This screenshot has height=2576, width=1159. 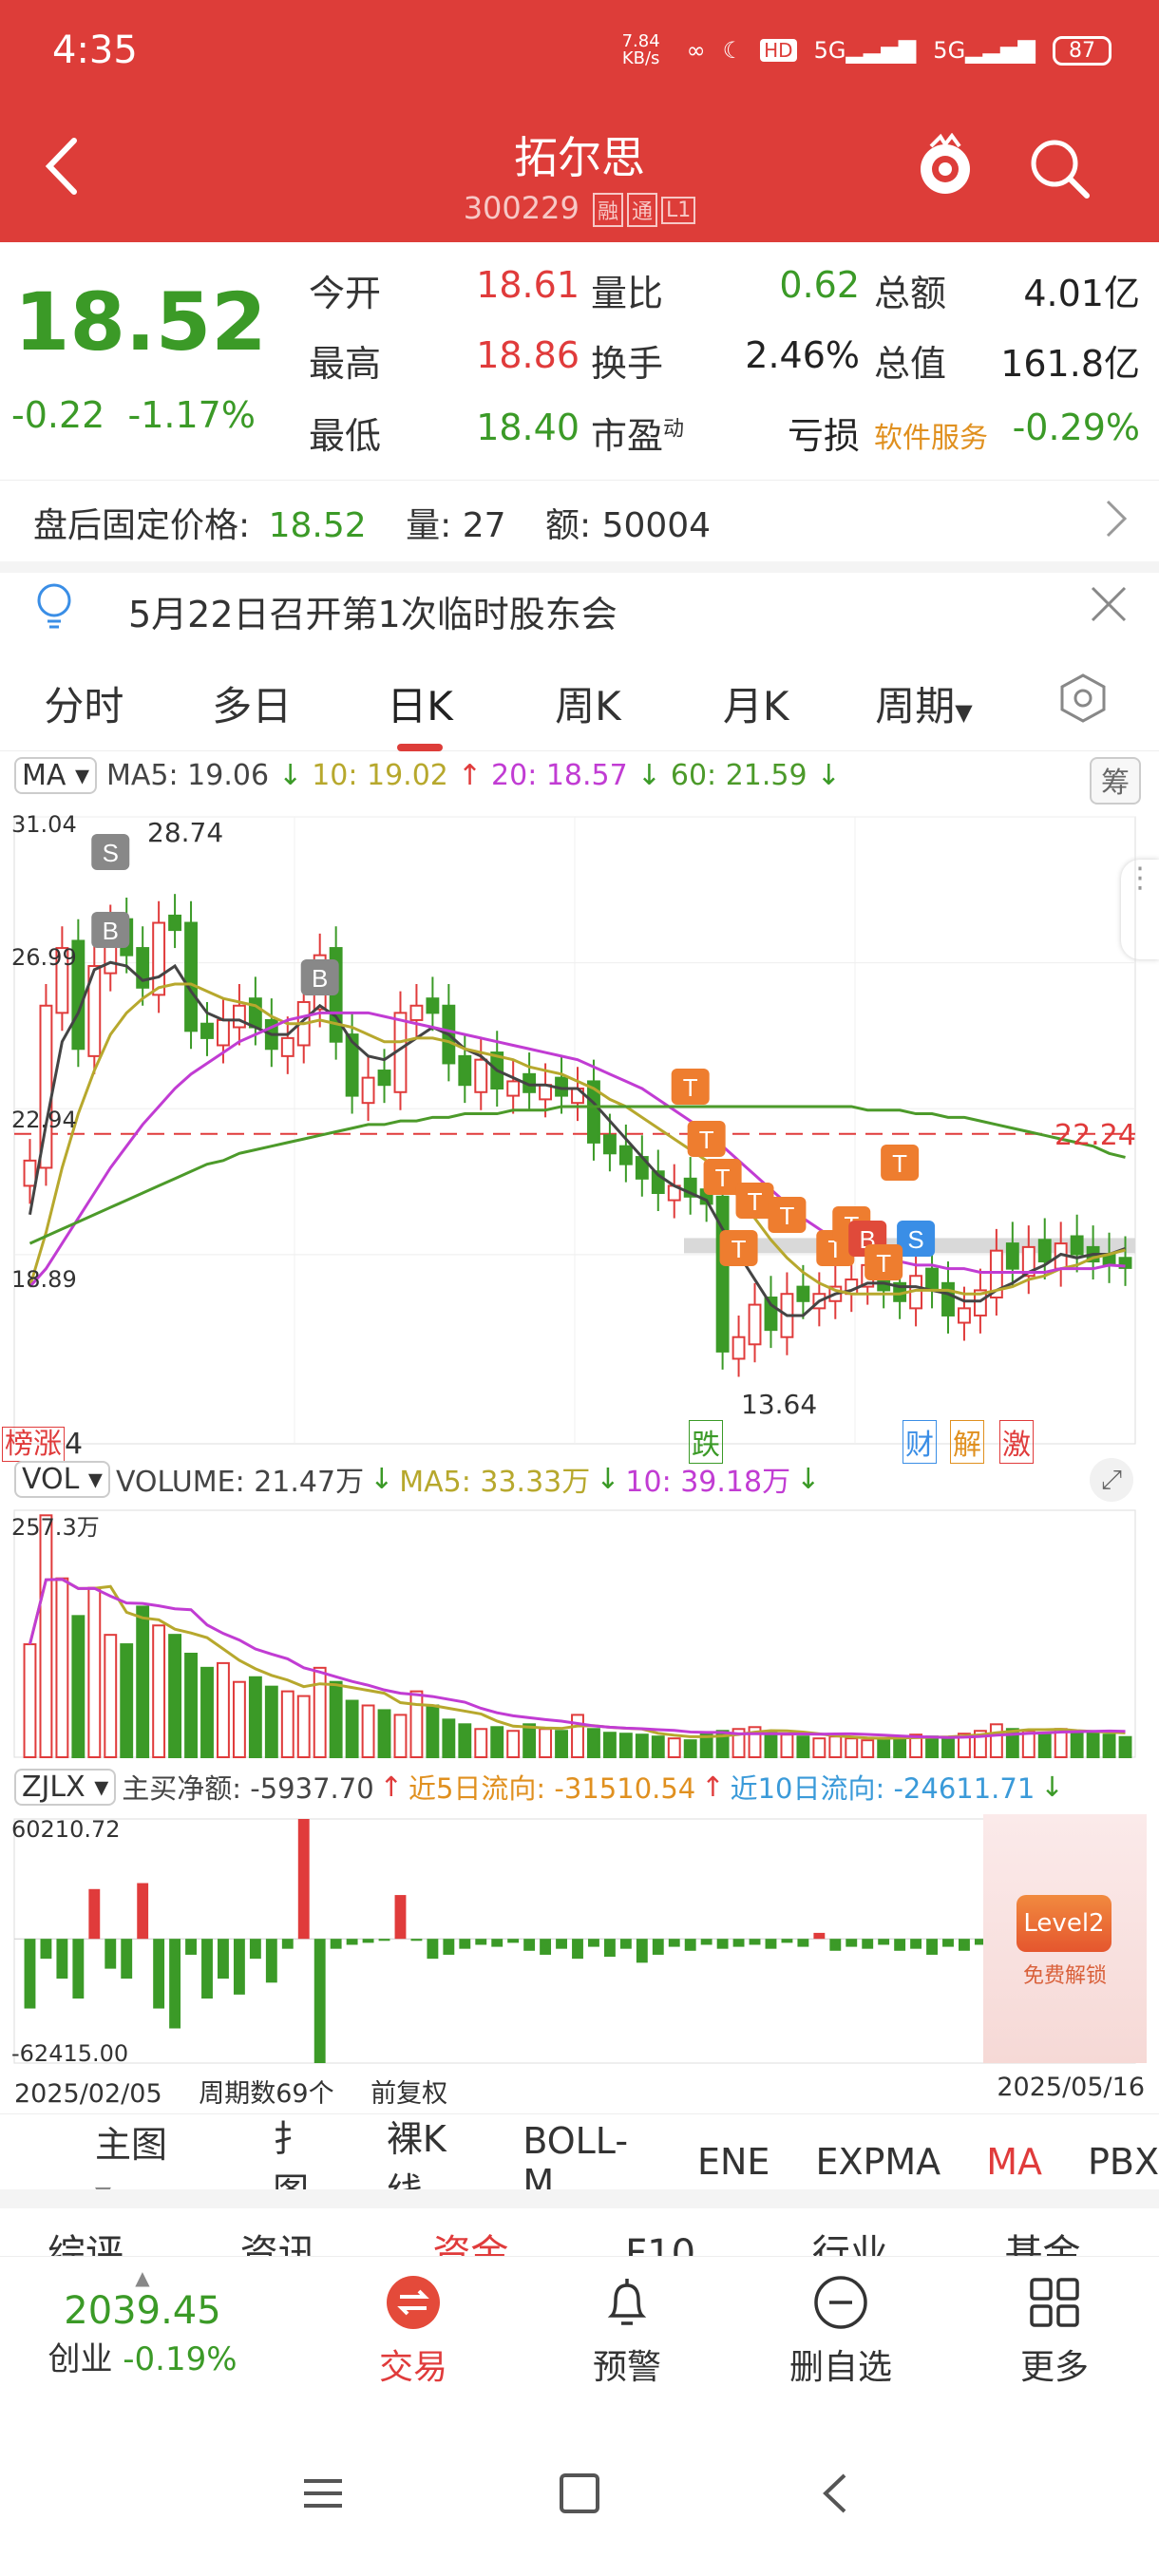 I want to click on ind-ma: MA, so click(x=1014, y=2162).